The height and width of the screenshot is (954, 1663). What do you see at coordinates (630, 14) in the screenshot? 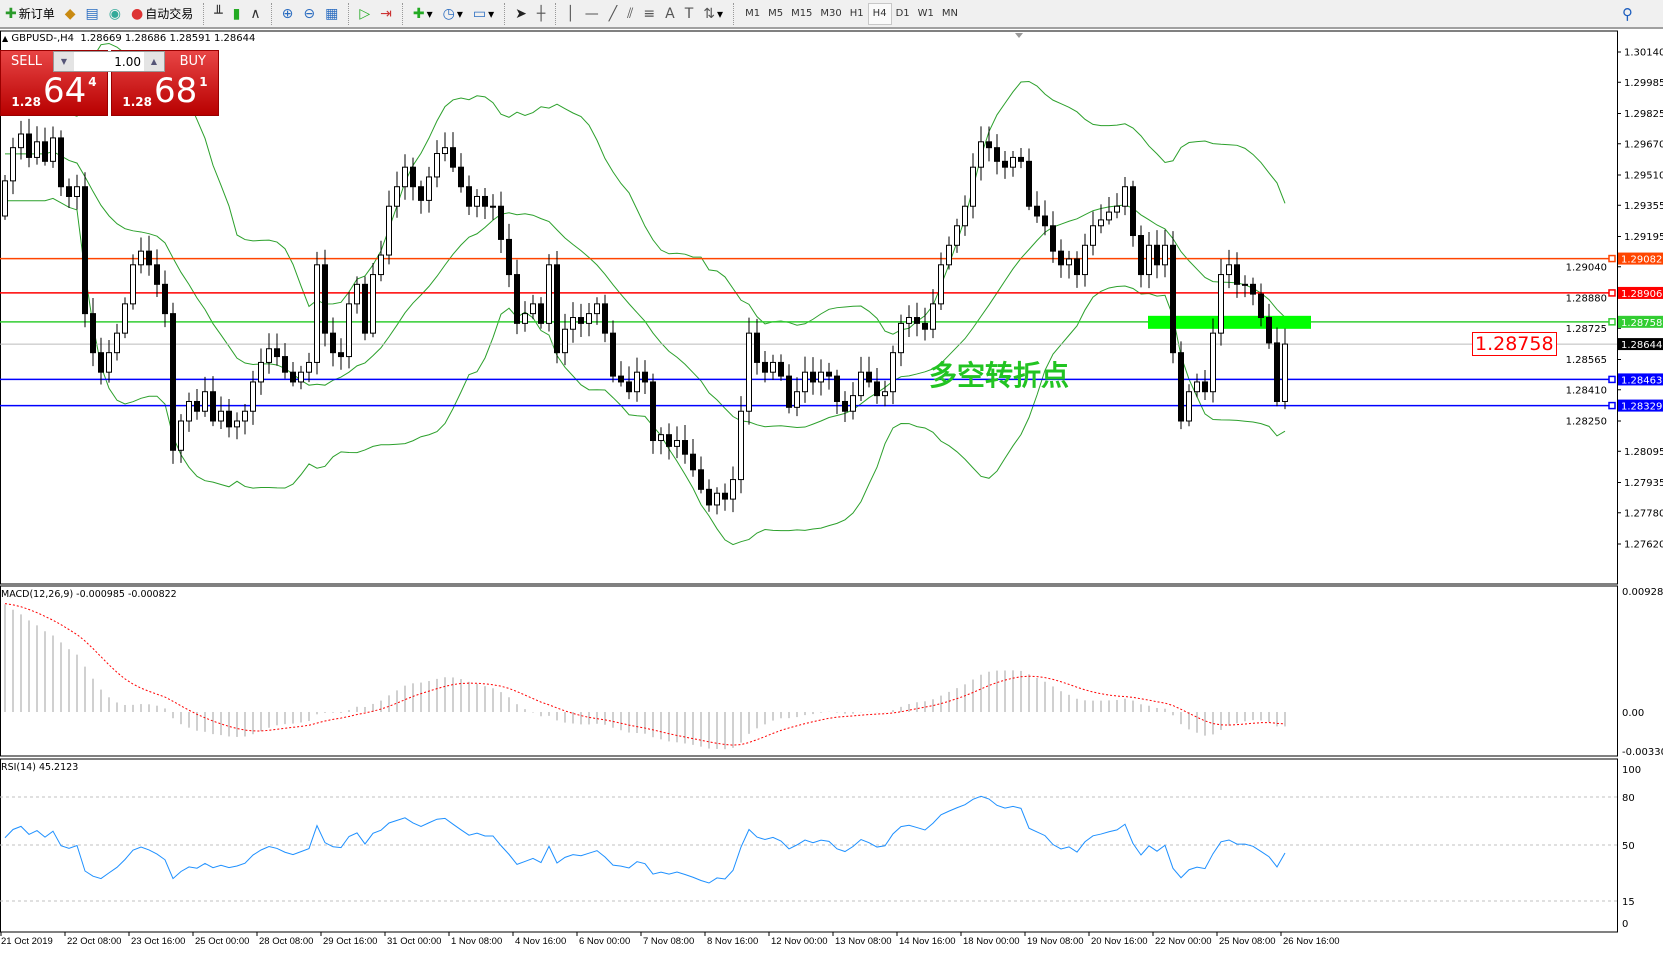
I see `channel-button: ⫽` at bounding box center [630, 14].